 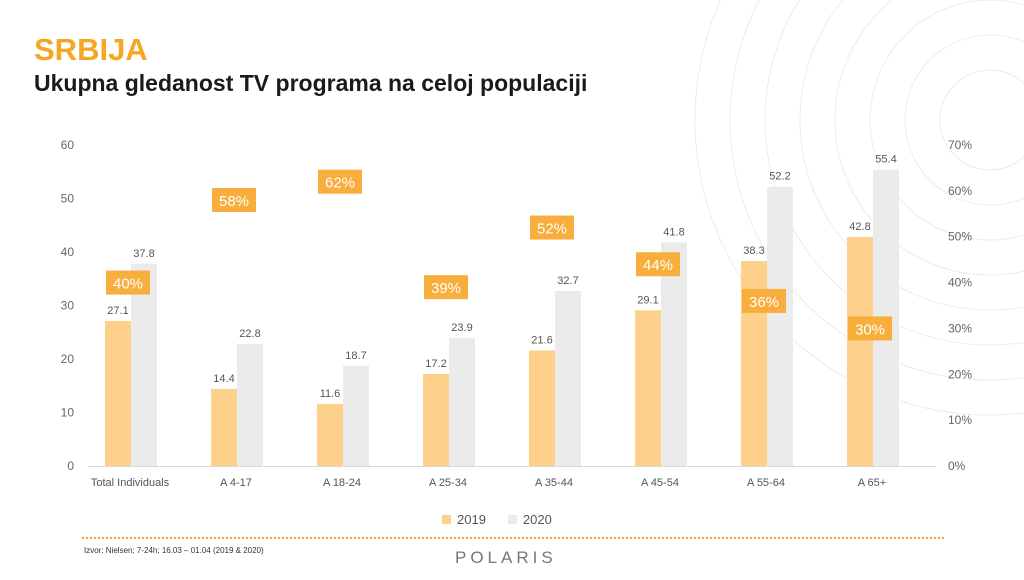 I want to click on growth-badge-label: 52%, so click(x=552, y=229).